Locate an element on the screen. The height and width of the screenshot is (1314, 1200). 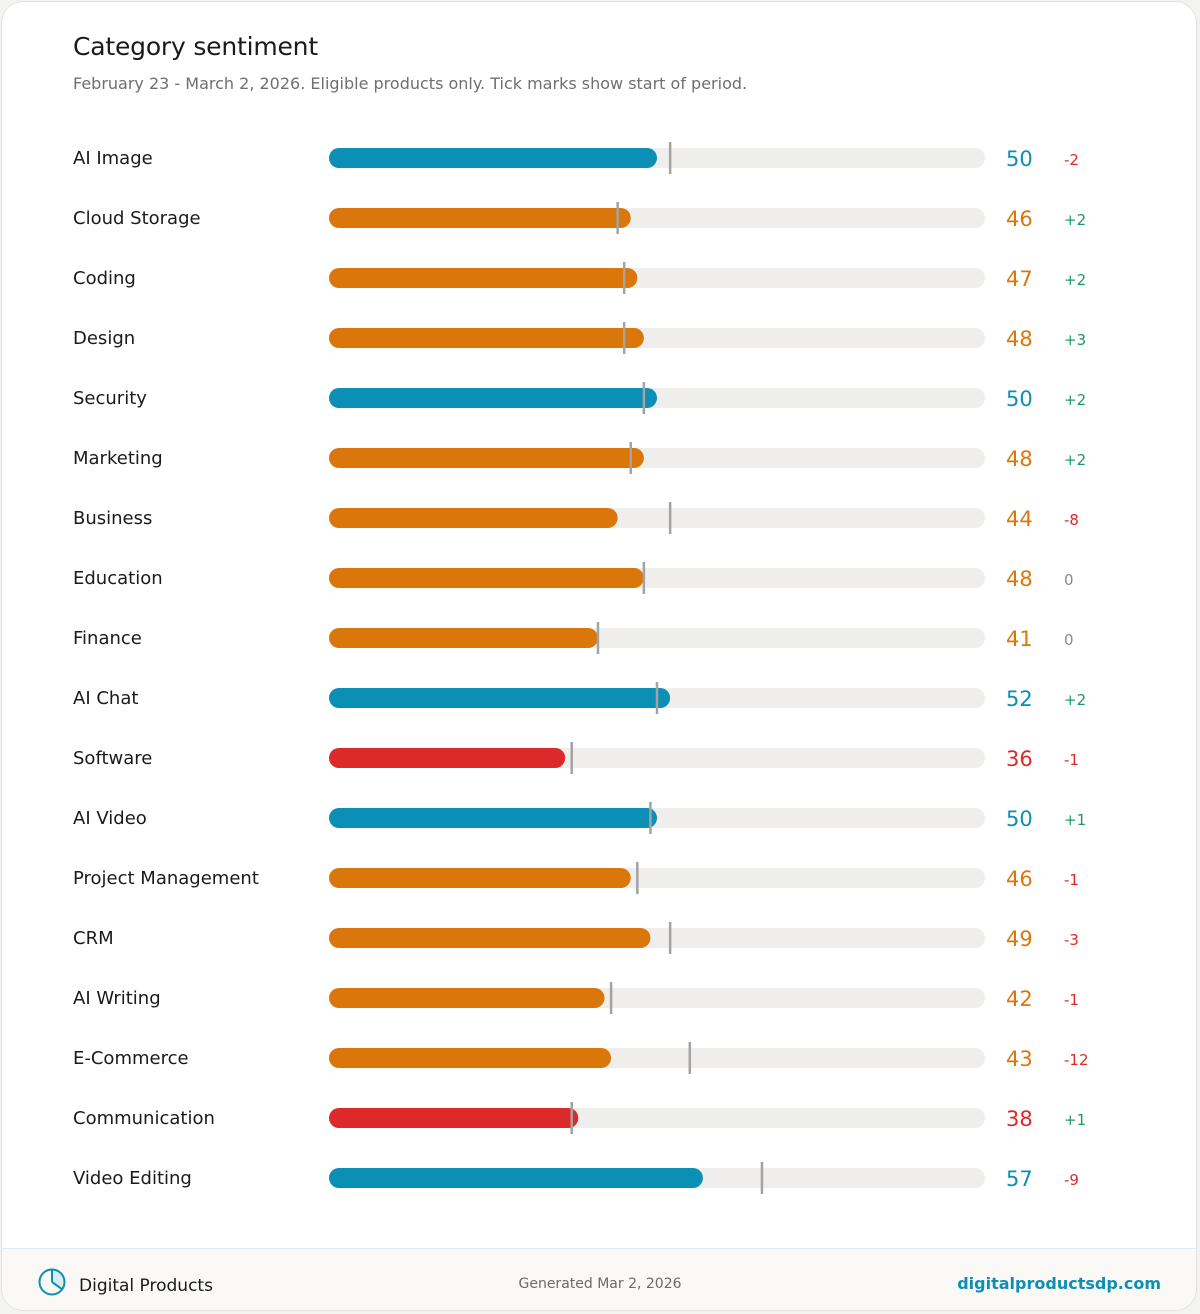
chart-row: Finance 41 0 is located at coordinates (573, 638).